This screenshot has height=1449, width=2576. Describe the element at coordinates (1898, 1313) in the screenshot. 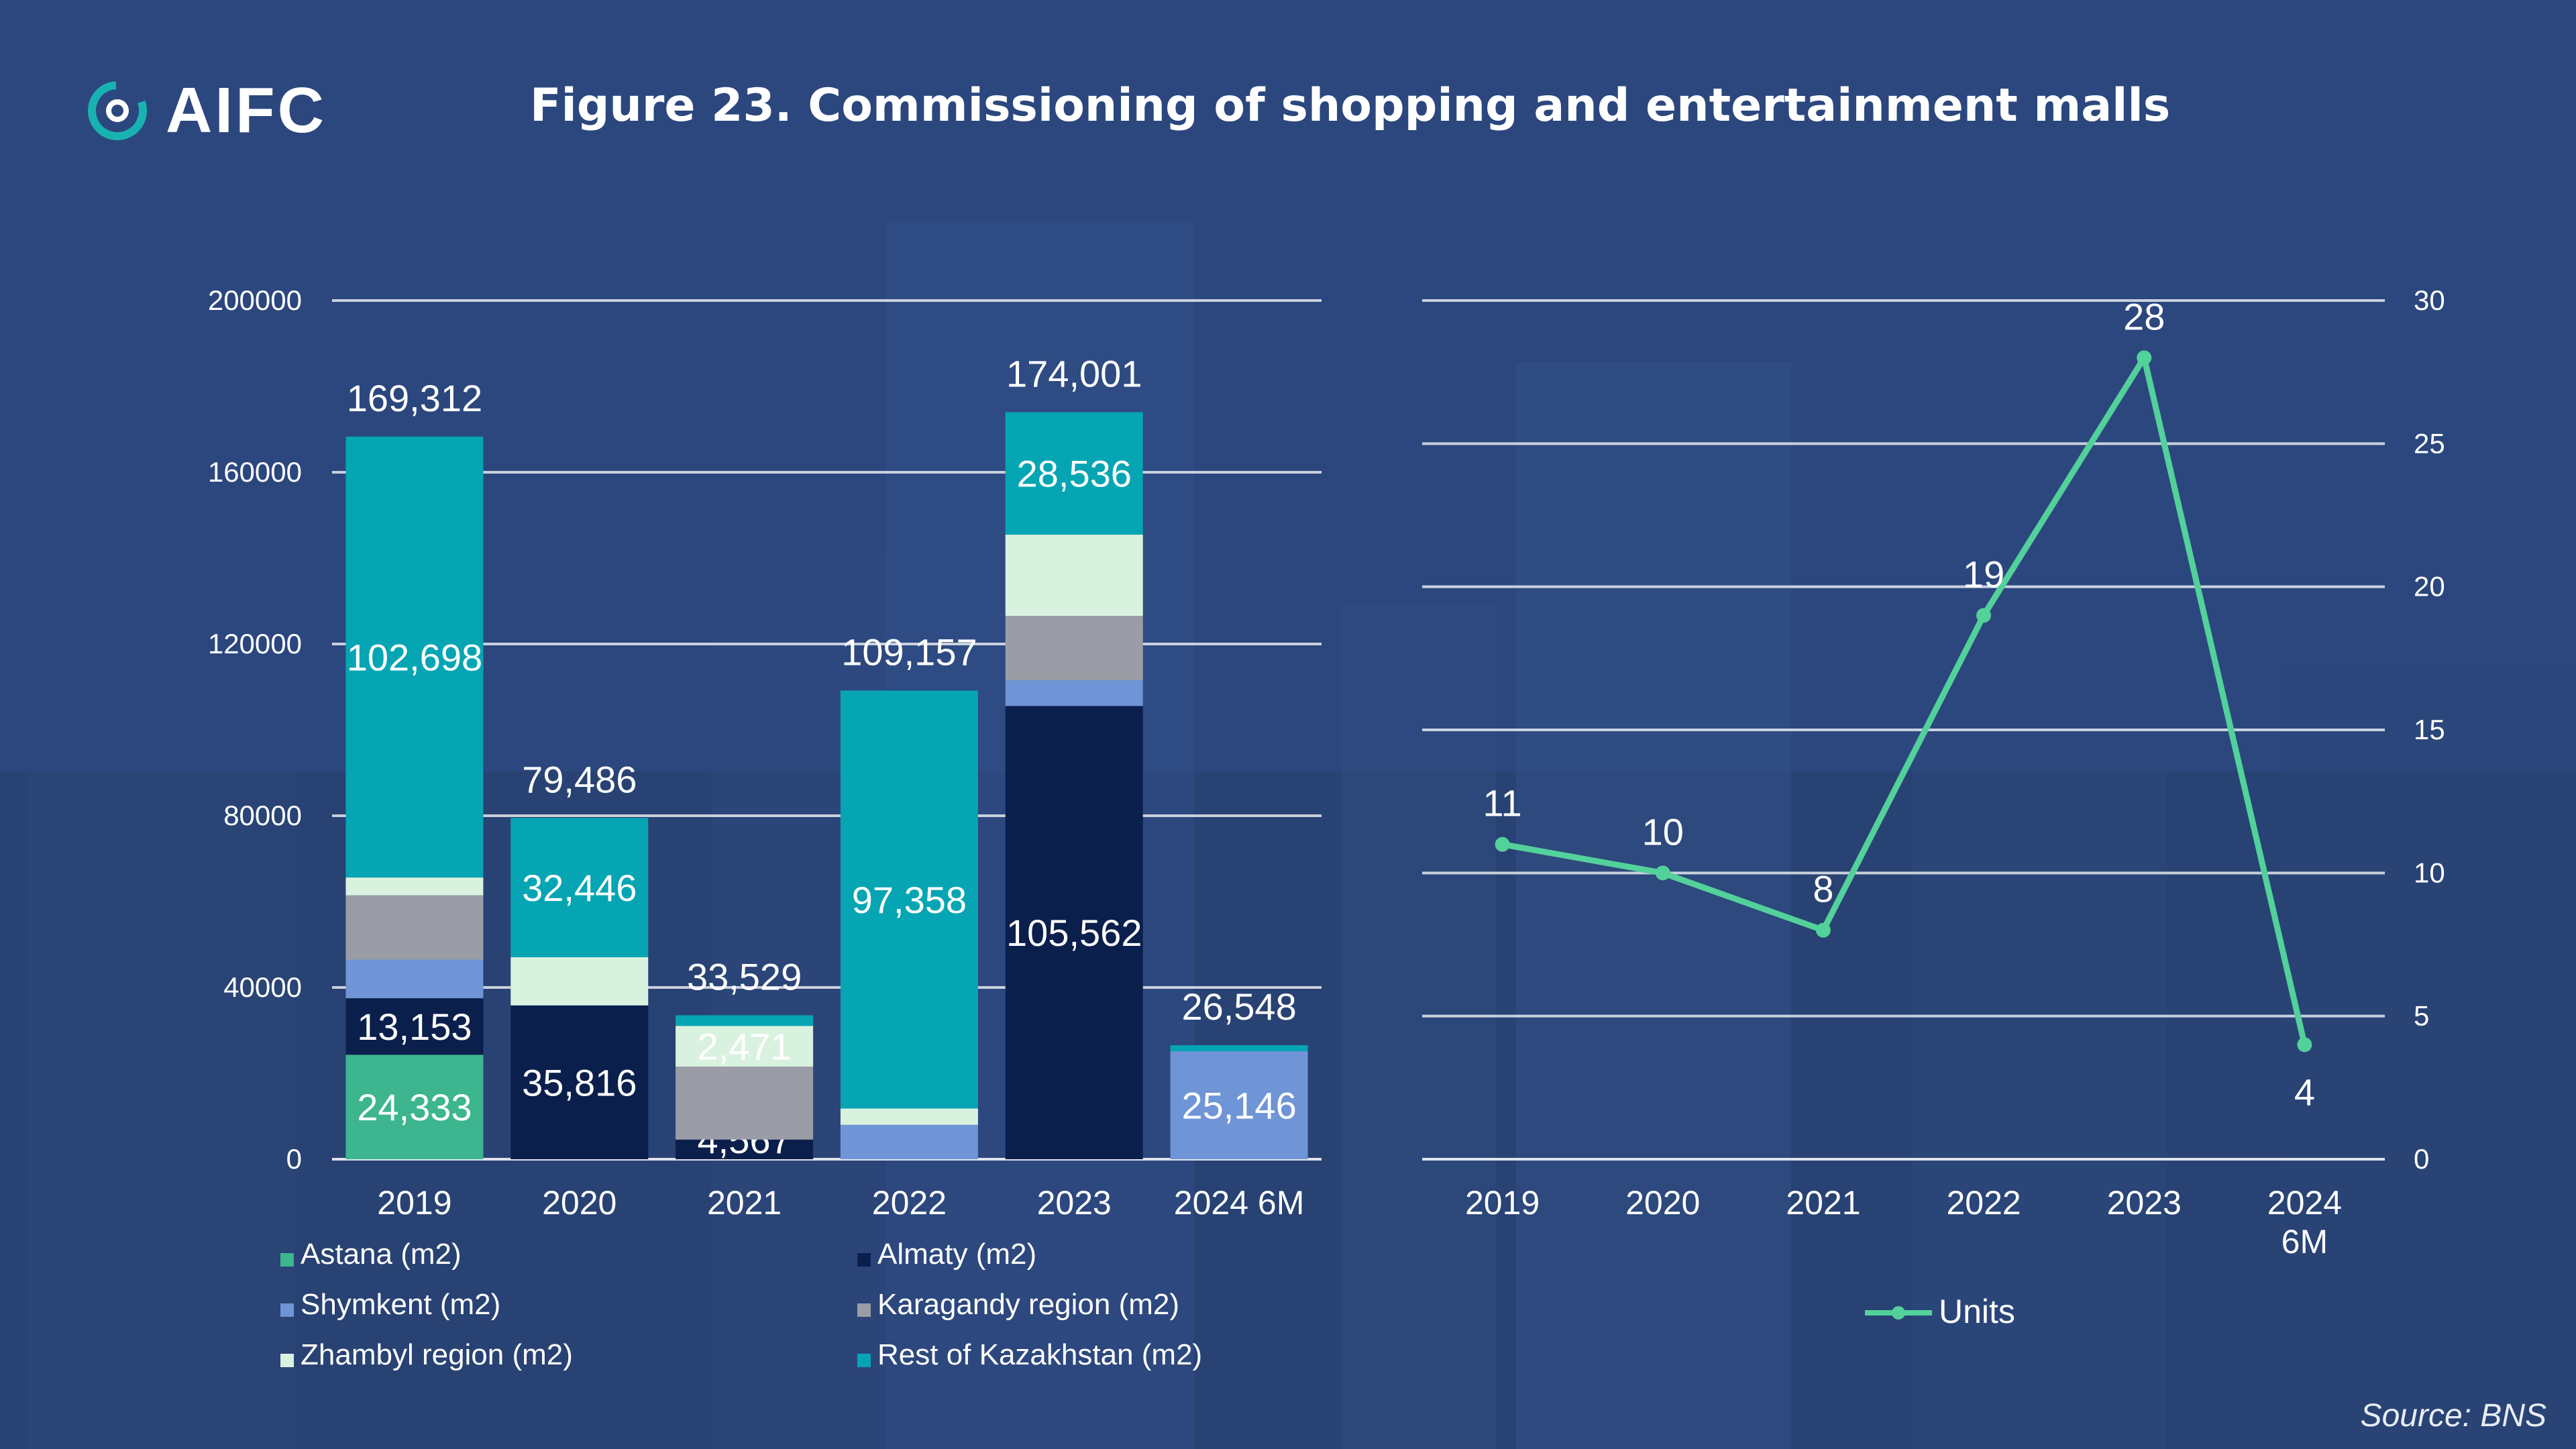

I see `line-legend-marker` at that location.